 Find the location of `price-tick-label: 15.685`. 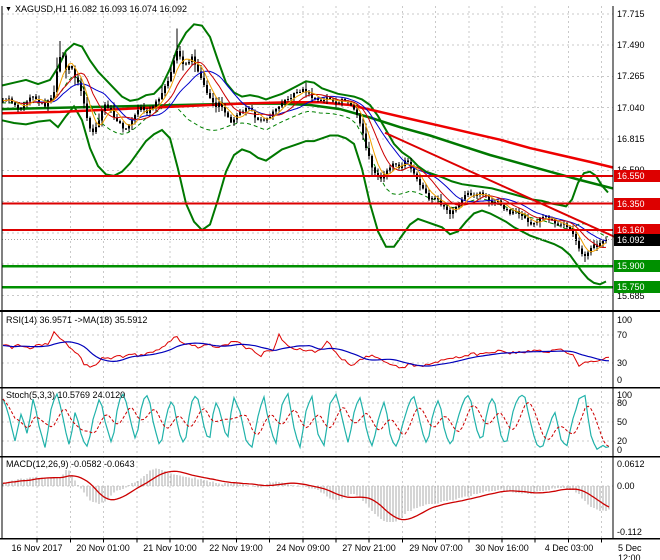

price-tick-label: 15.685 is located at coordinates (631, 296).